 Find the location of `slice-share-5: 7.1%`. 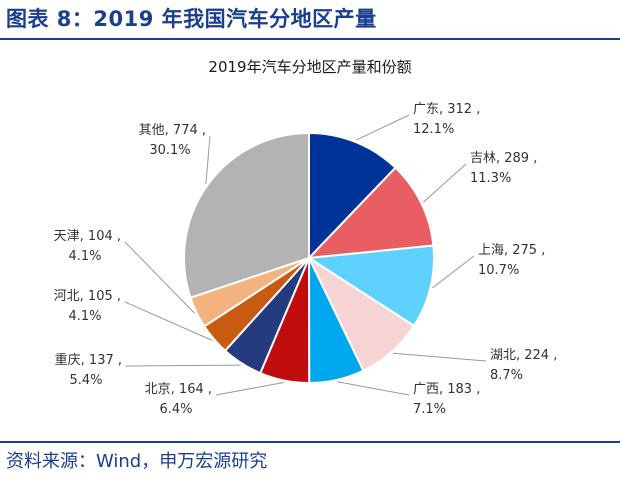

slice-share-5: 7.1% is located at coordinates (429, 409).